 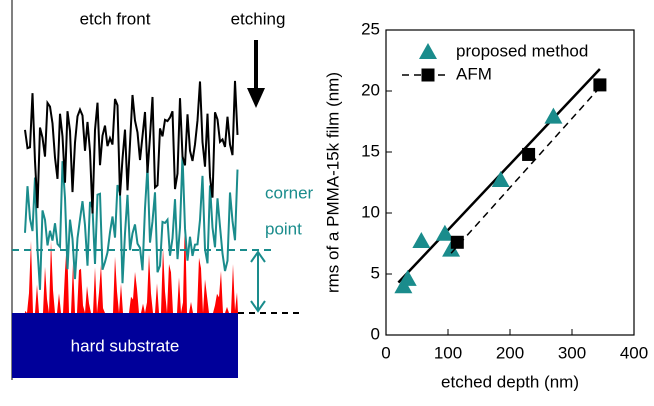 What do you see at coordinates (370, 89) in the screenshot?
I see `y-tick-label: 20` at bounding box center [370, 89].